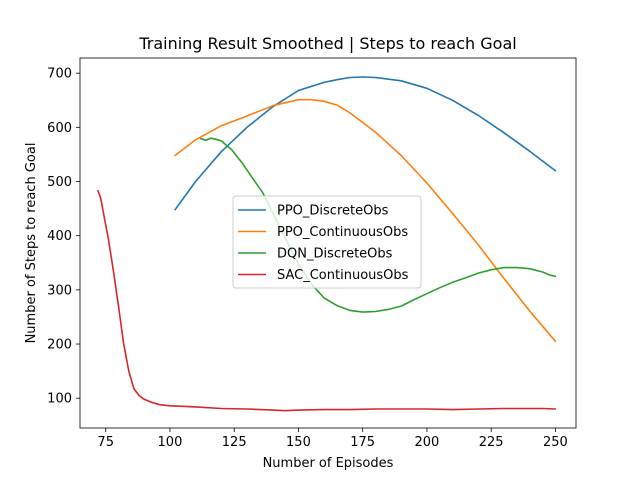  What do you see at coordinates (105, 442) in the screenshot?
I see `x-tick-label: 75` at bounding box center [105, 442].